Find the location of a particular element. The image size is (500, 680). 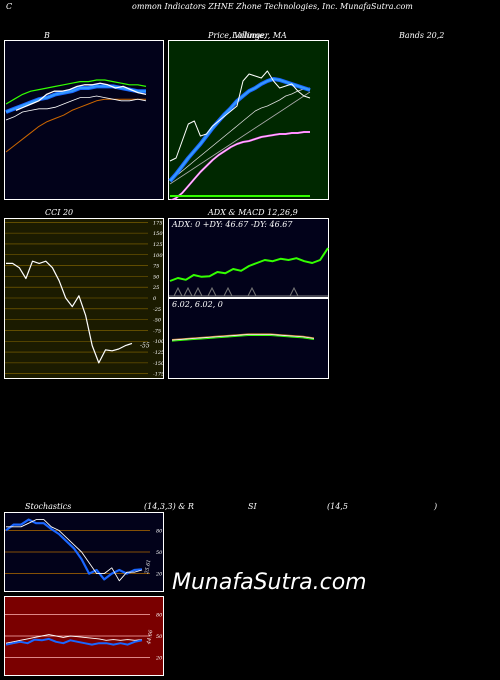

stoch-tick-label: 20 is located at coordinates (159, 575).